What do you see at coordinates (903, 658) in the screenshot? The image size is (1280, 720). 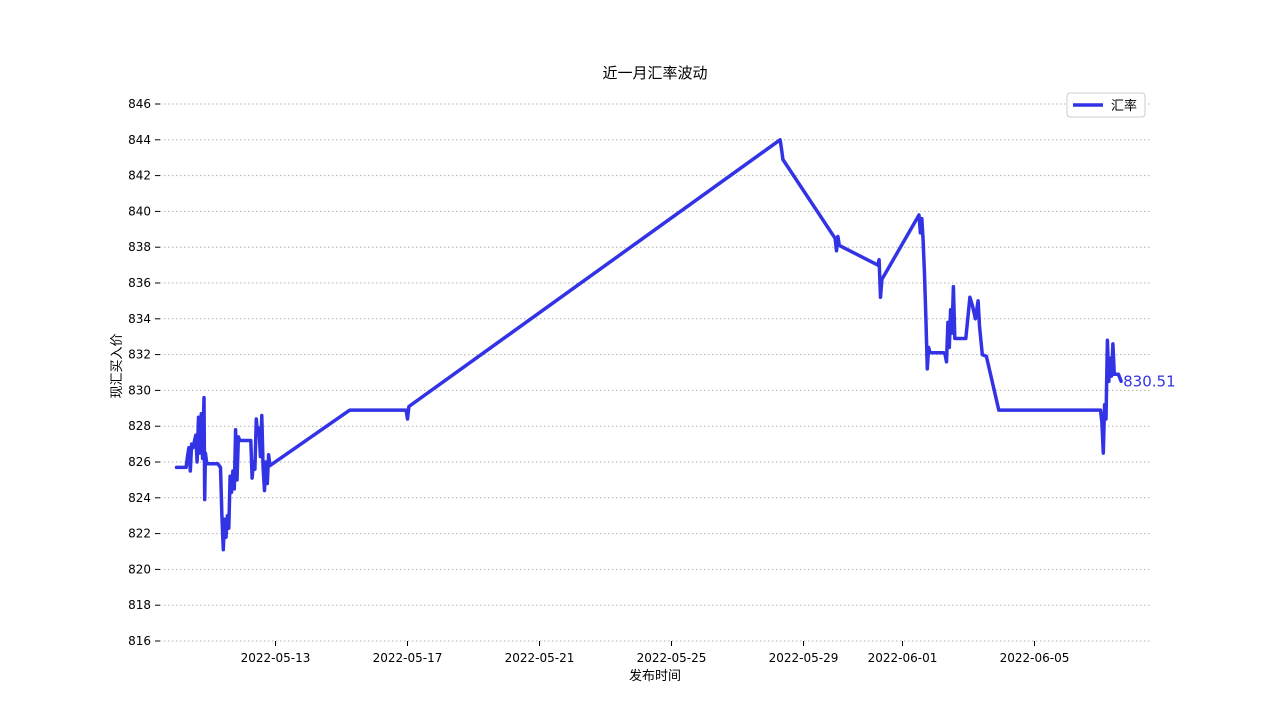 I see `x-tick-label: 2022-06-01` at bounding box center [903, 658].